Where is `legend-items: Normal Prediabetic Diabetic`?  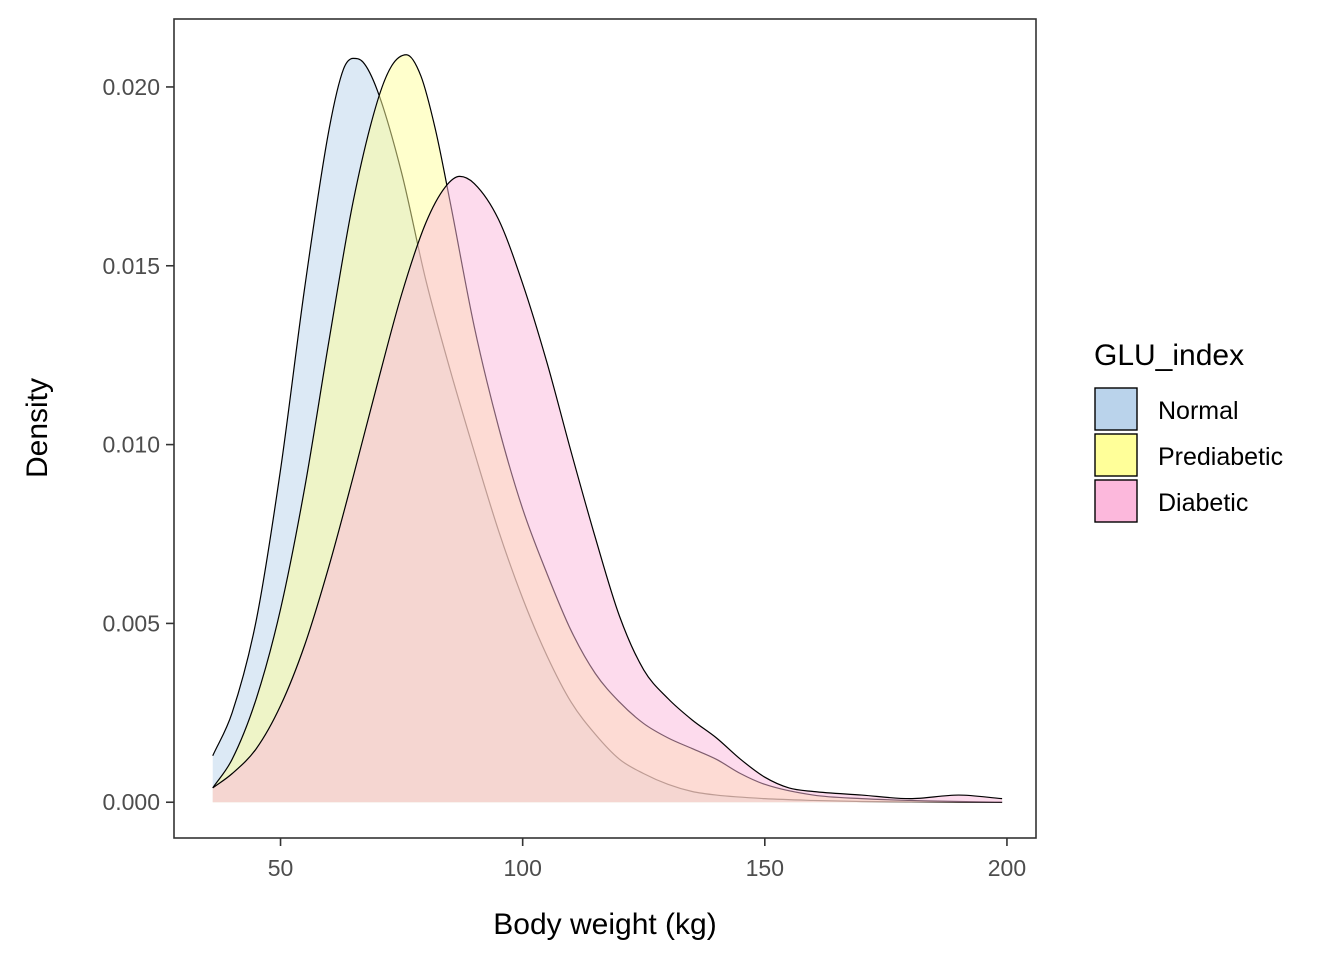 legend-items: Normal Prediabetic Diabetic is located at coordinates (1188, 455).